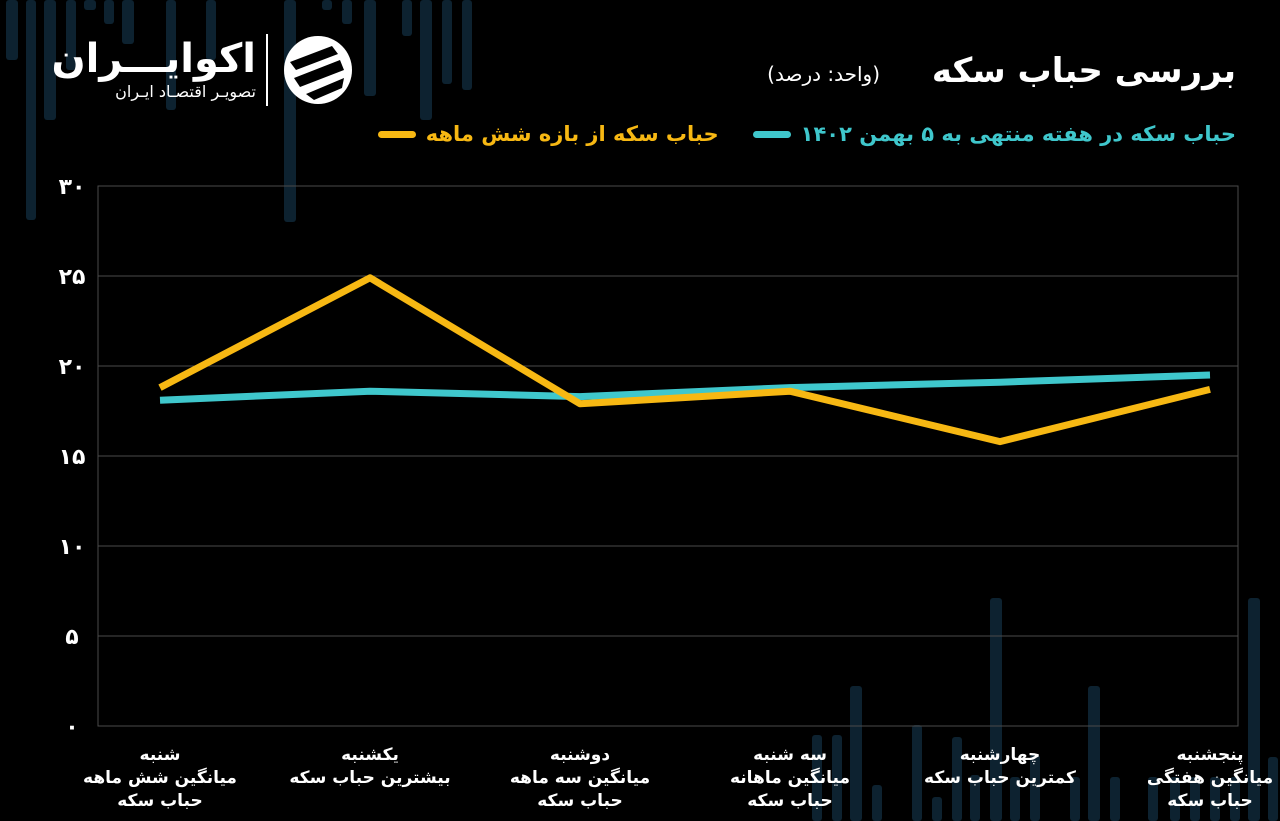 The height and width of the screenshot is (821, 1280). Describe the element at coordinates (153, 59) in the screenshot. I see `brand-name: اکوایـــران` at that location.